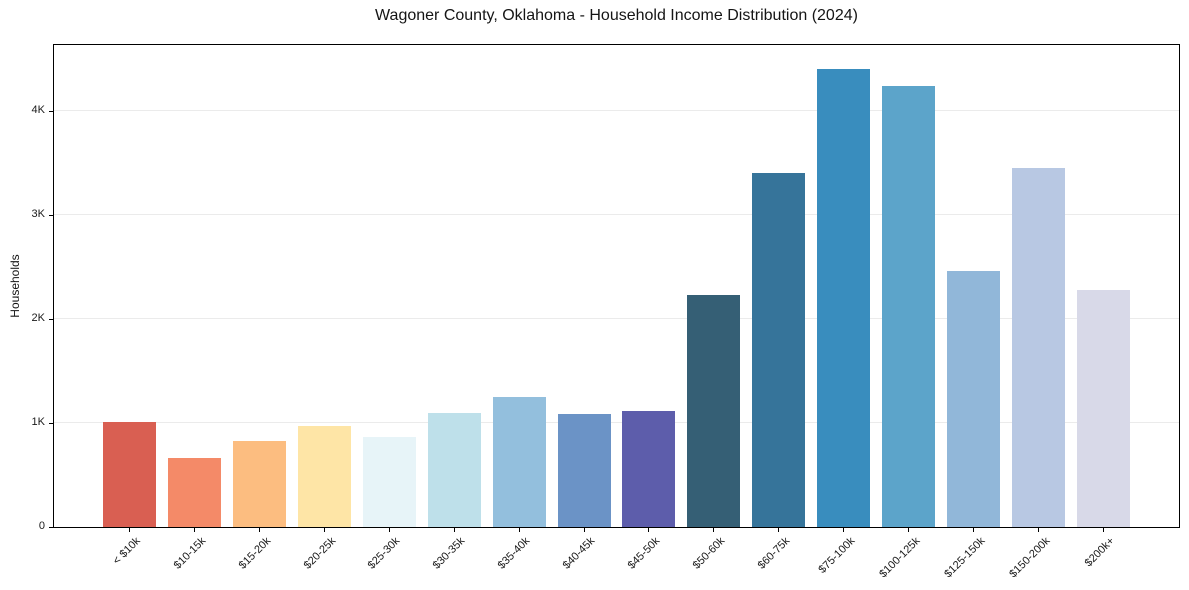  I want to click on x-tick-label: $35-40k, so click(514, 553).